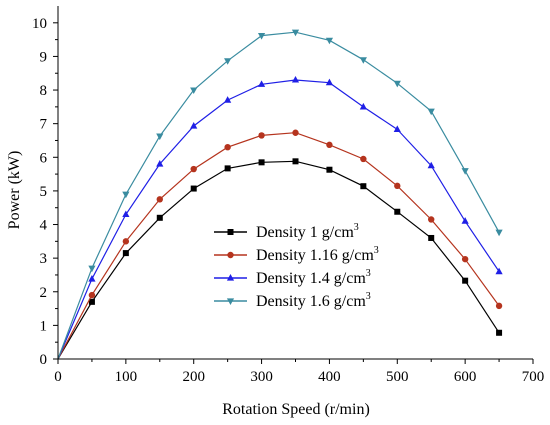  I want to click on x-tick-label-0: 0, so click(58, 377).